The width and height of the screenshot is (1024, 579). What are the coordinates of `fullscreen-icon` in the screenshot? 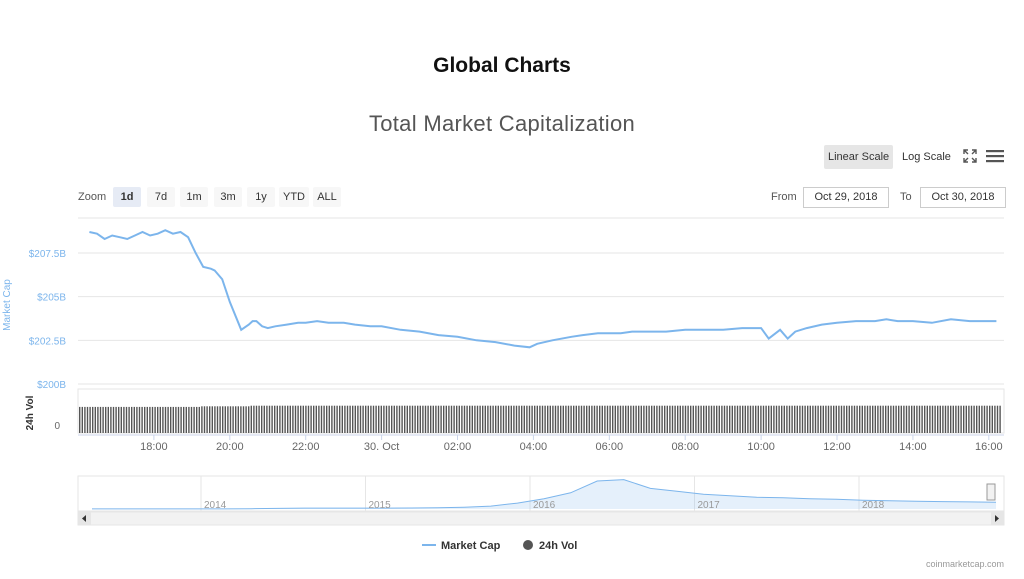 It's located at (970, 156).